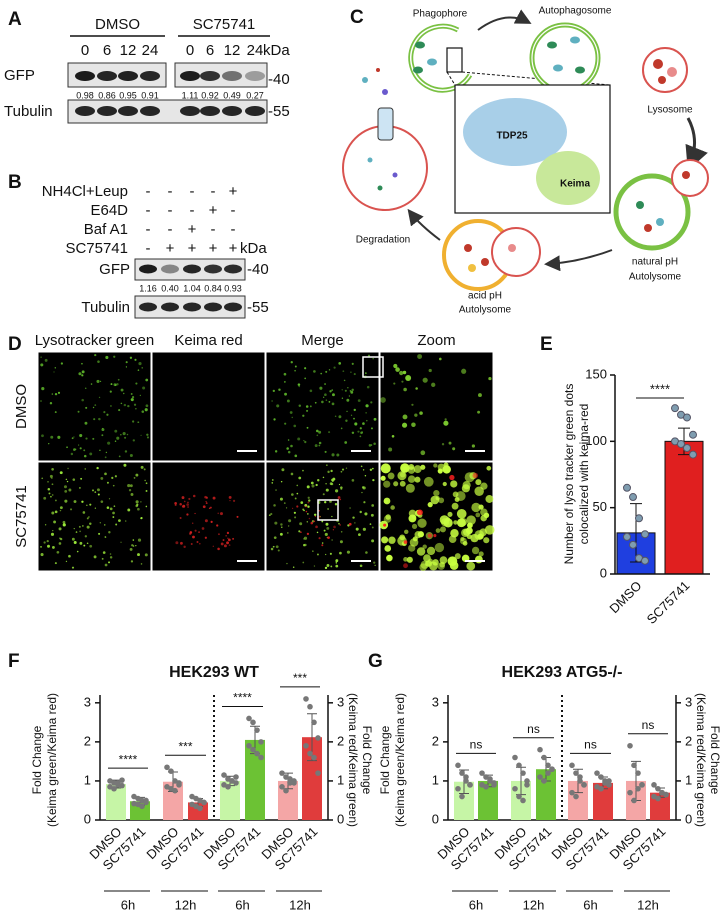 The image size is (725, 921). Describe the element at coordinates (385, 759) in the screenshot. I see `y-axis-title: Fold Change` at that location.